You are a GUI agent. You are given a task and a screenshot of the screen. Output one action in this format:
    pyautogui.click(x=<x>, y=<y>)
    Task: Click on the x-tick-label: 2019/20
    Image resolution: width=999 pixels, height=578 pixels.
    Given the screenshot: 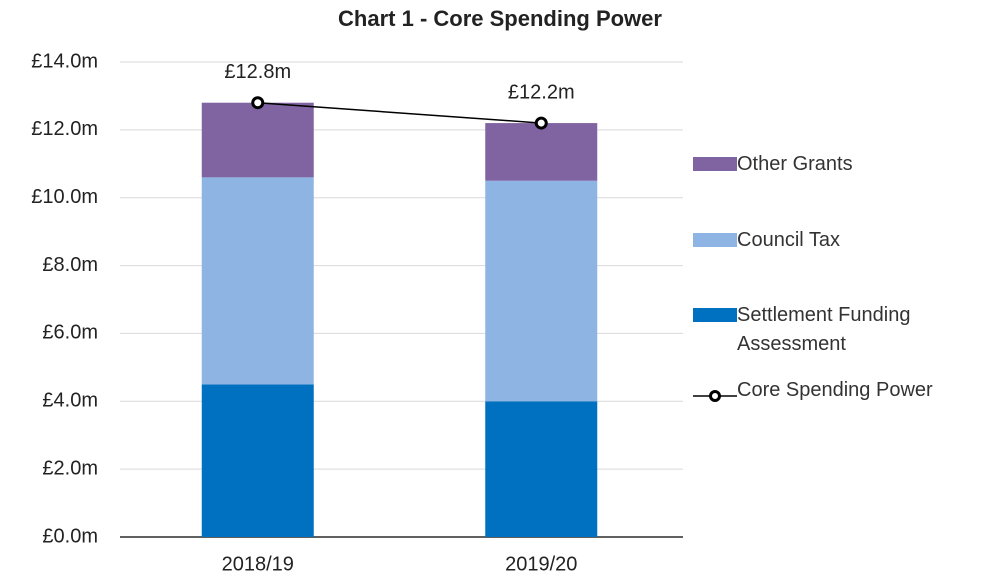 What is the action you would take?
    pyautogui.click(x=541, y=564)
    